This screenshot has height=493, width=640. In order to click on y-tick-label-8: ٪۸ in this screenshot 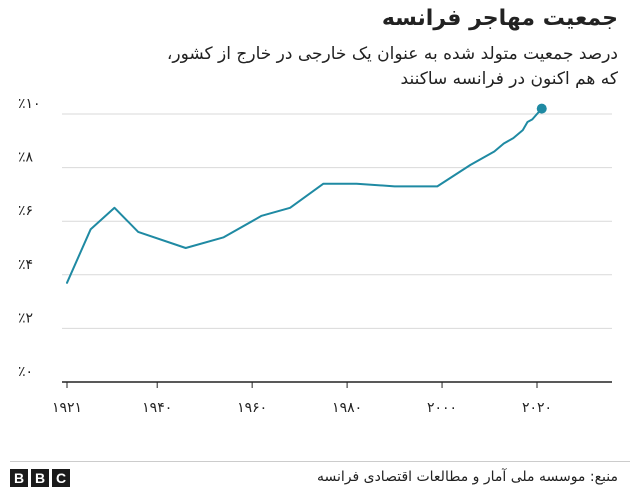, I will do `click(26, 158)`.